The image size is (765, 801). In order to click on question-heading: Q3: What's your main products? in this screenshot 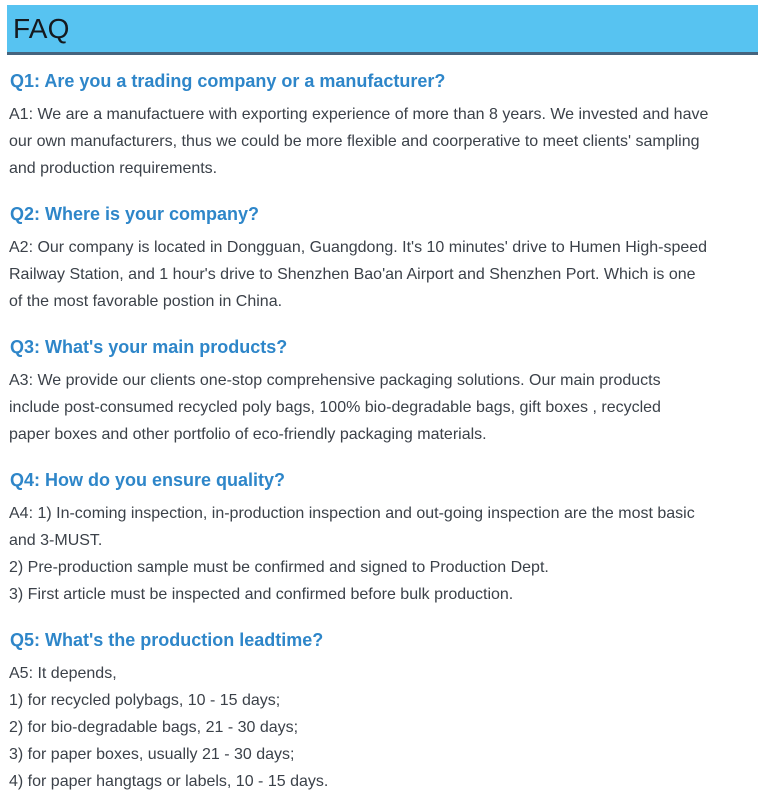, I will do `click(149, 347)`.